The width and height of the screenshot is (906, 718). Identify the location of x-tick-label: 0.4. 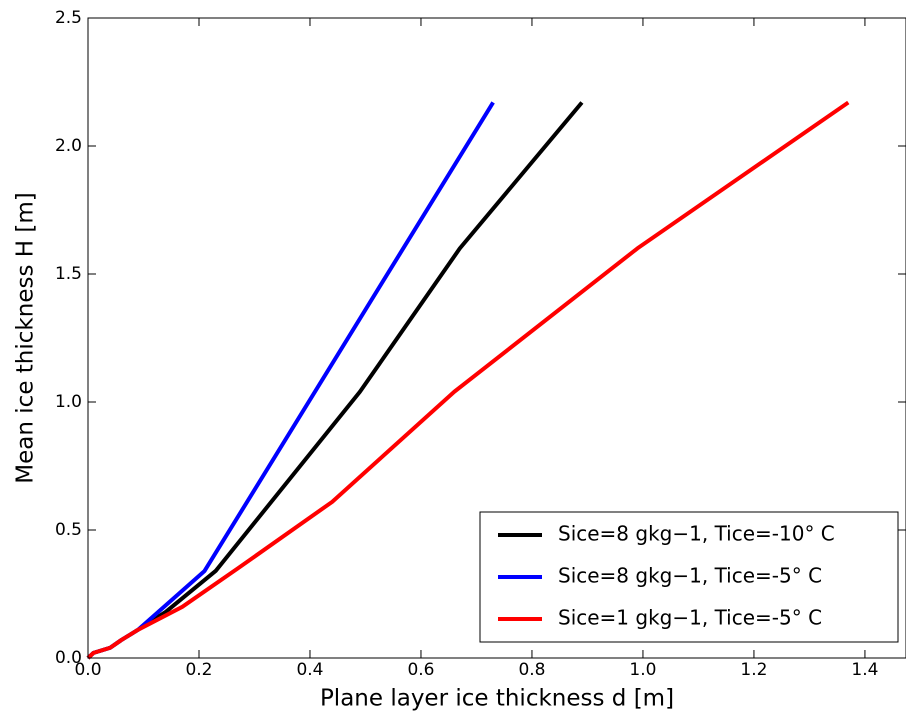
(309, 670).